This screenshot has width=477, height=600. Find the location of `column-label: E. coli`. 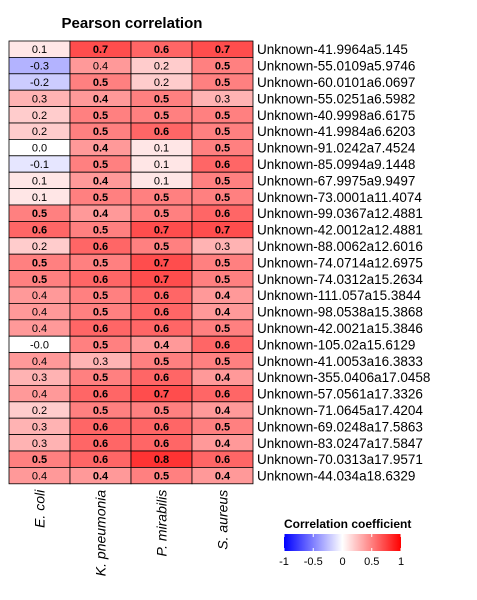

column-label: E. coli is located at coordinates (40, 508).